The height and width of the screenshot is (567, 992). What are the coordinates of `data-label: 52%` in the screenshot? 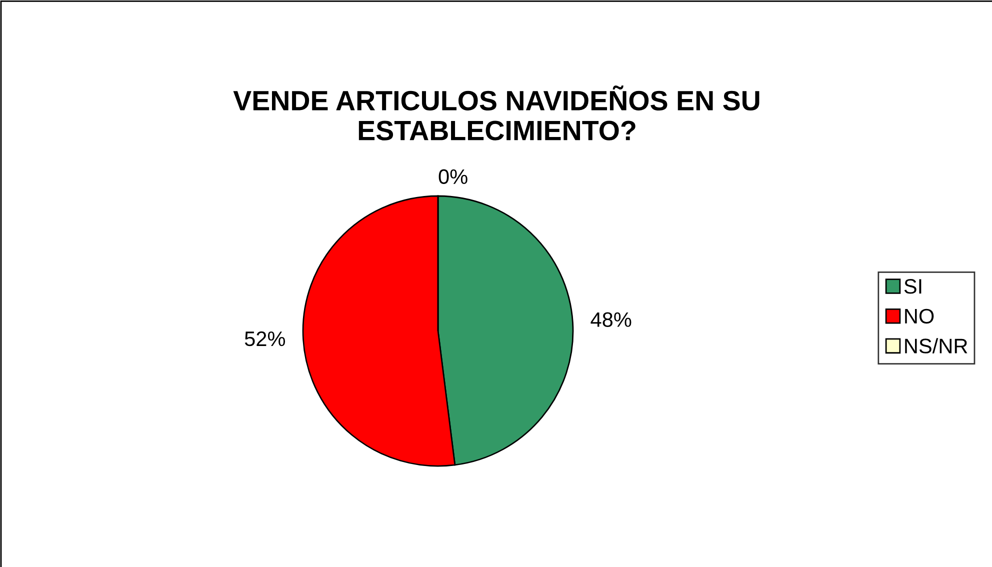 It's located at (265, 338).